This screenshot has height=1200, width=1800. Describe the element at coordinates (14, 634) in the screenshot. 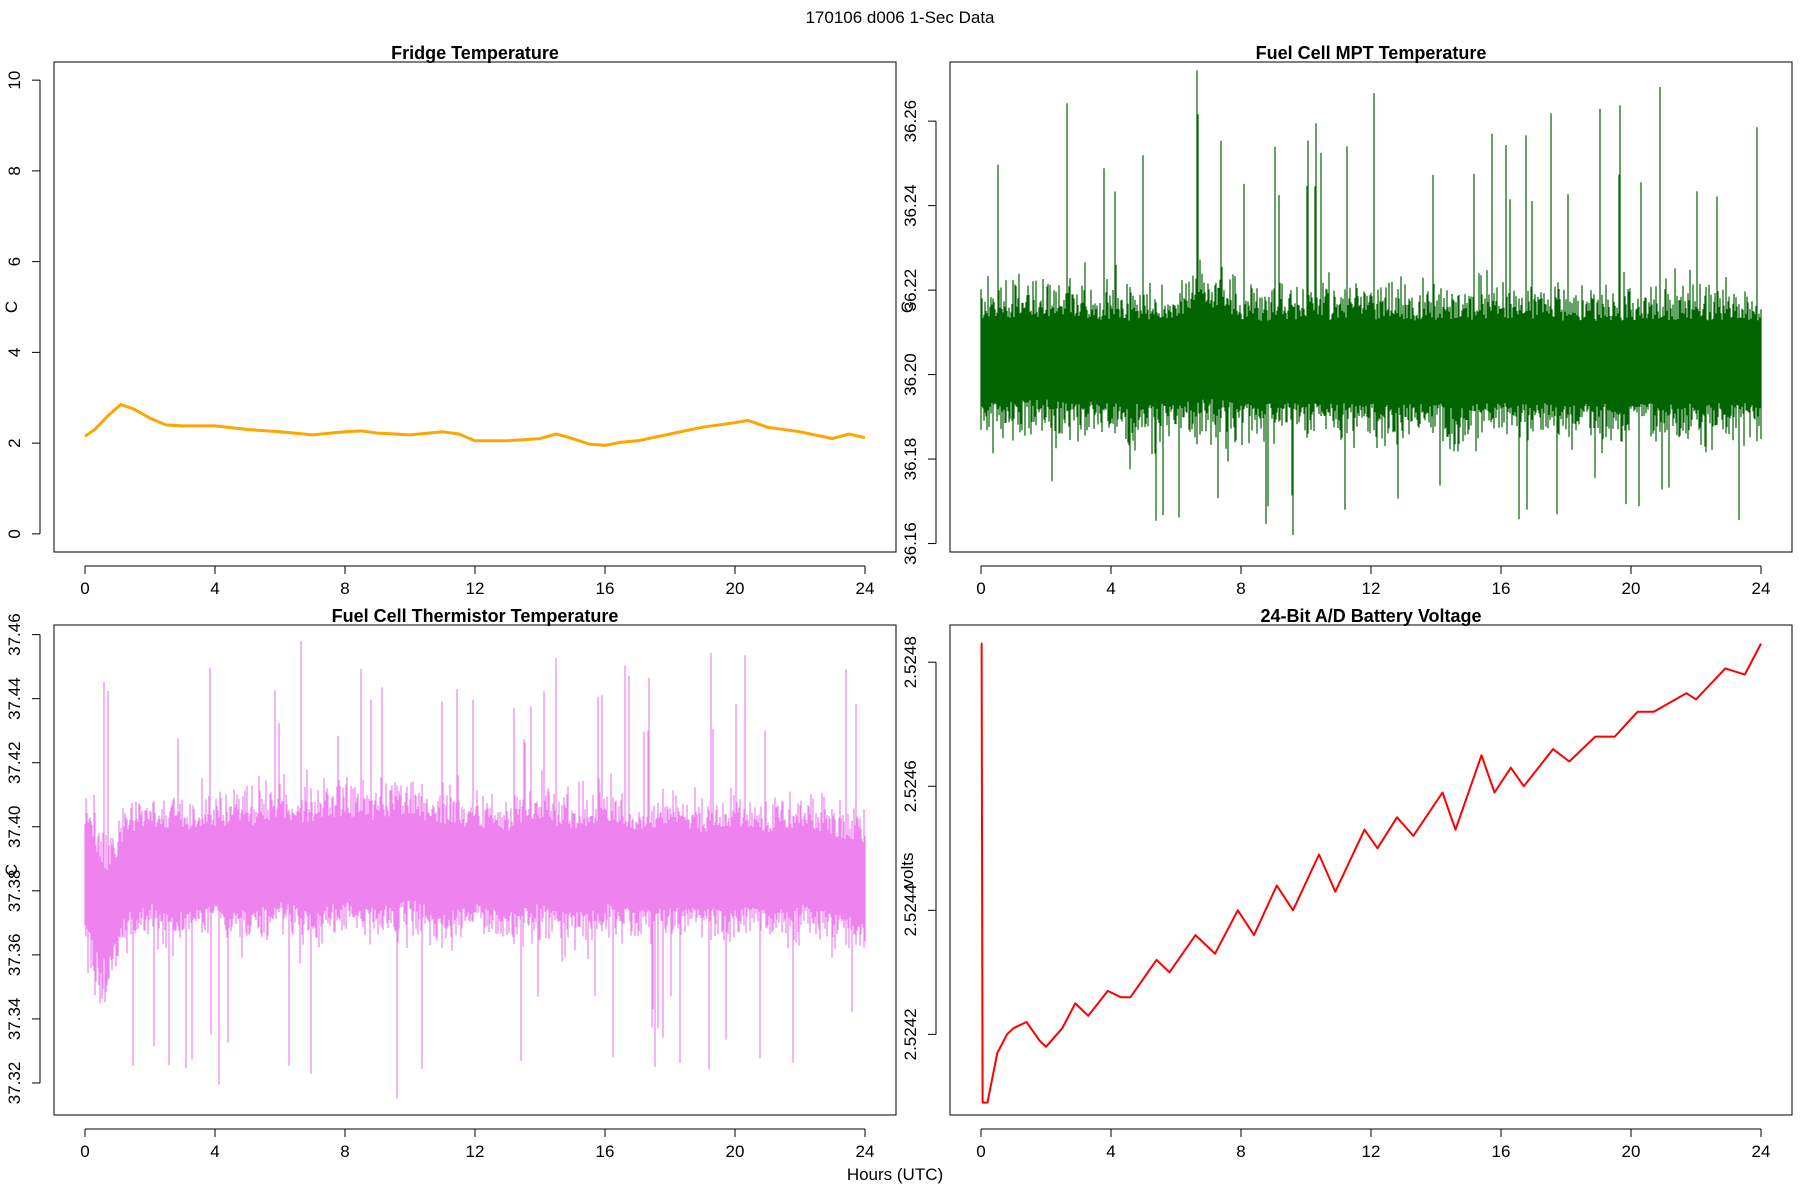

I see `y-tick-label: 37.46` at that location.